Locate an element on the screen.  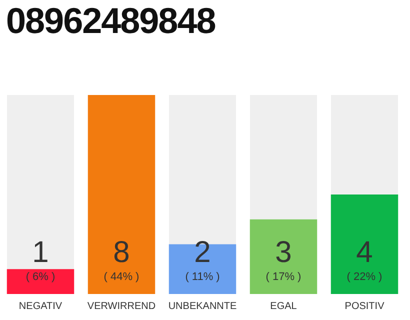
annotation: ( 22% ) is located at coordinates (364, 277).